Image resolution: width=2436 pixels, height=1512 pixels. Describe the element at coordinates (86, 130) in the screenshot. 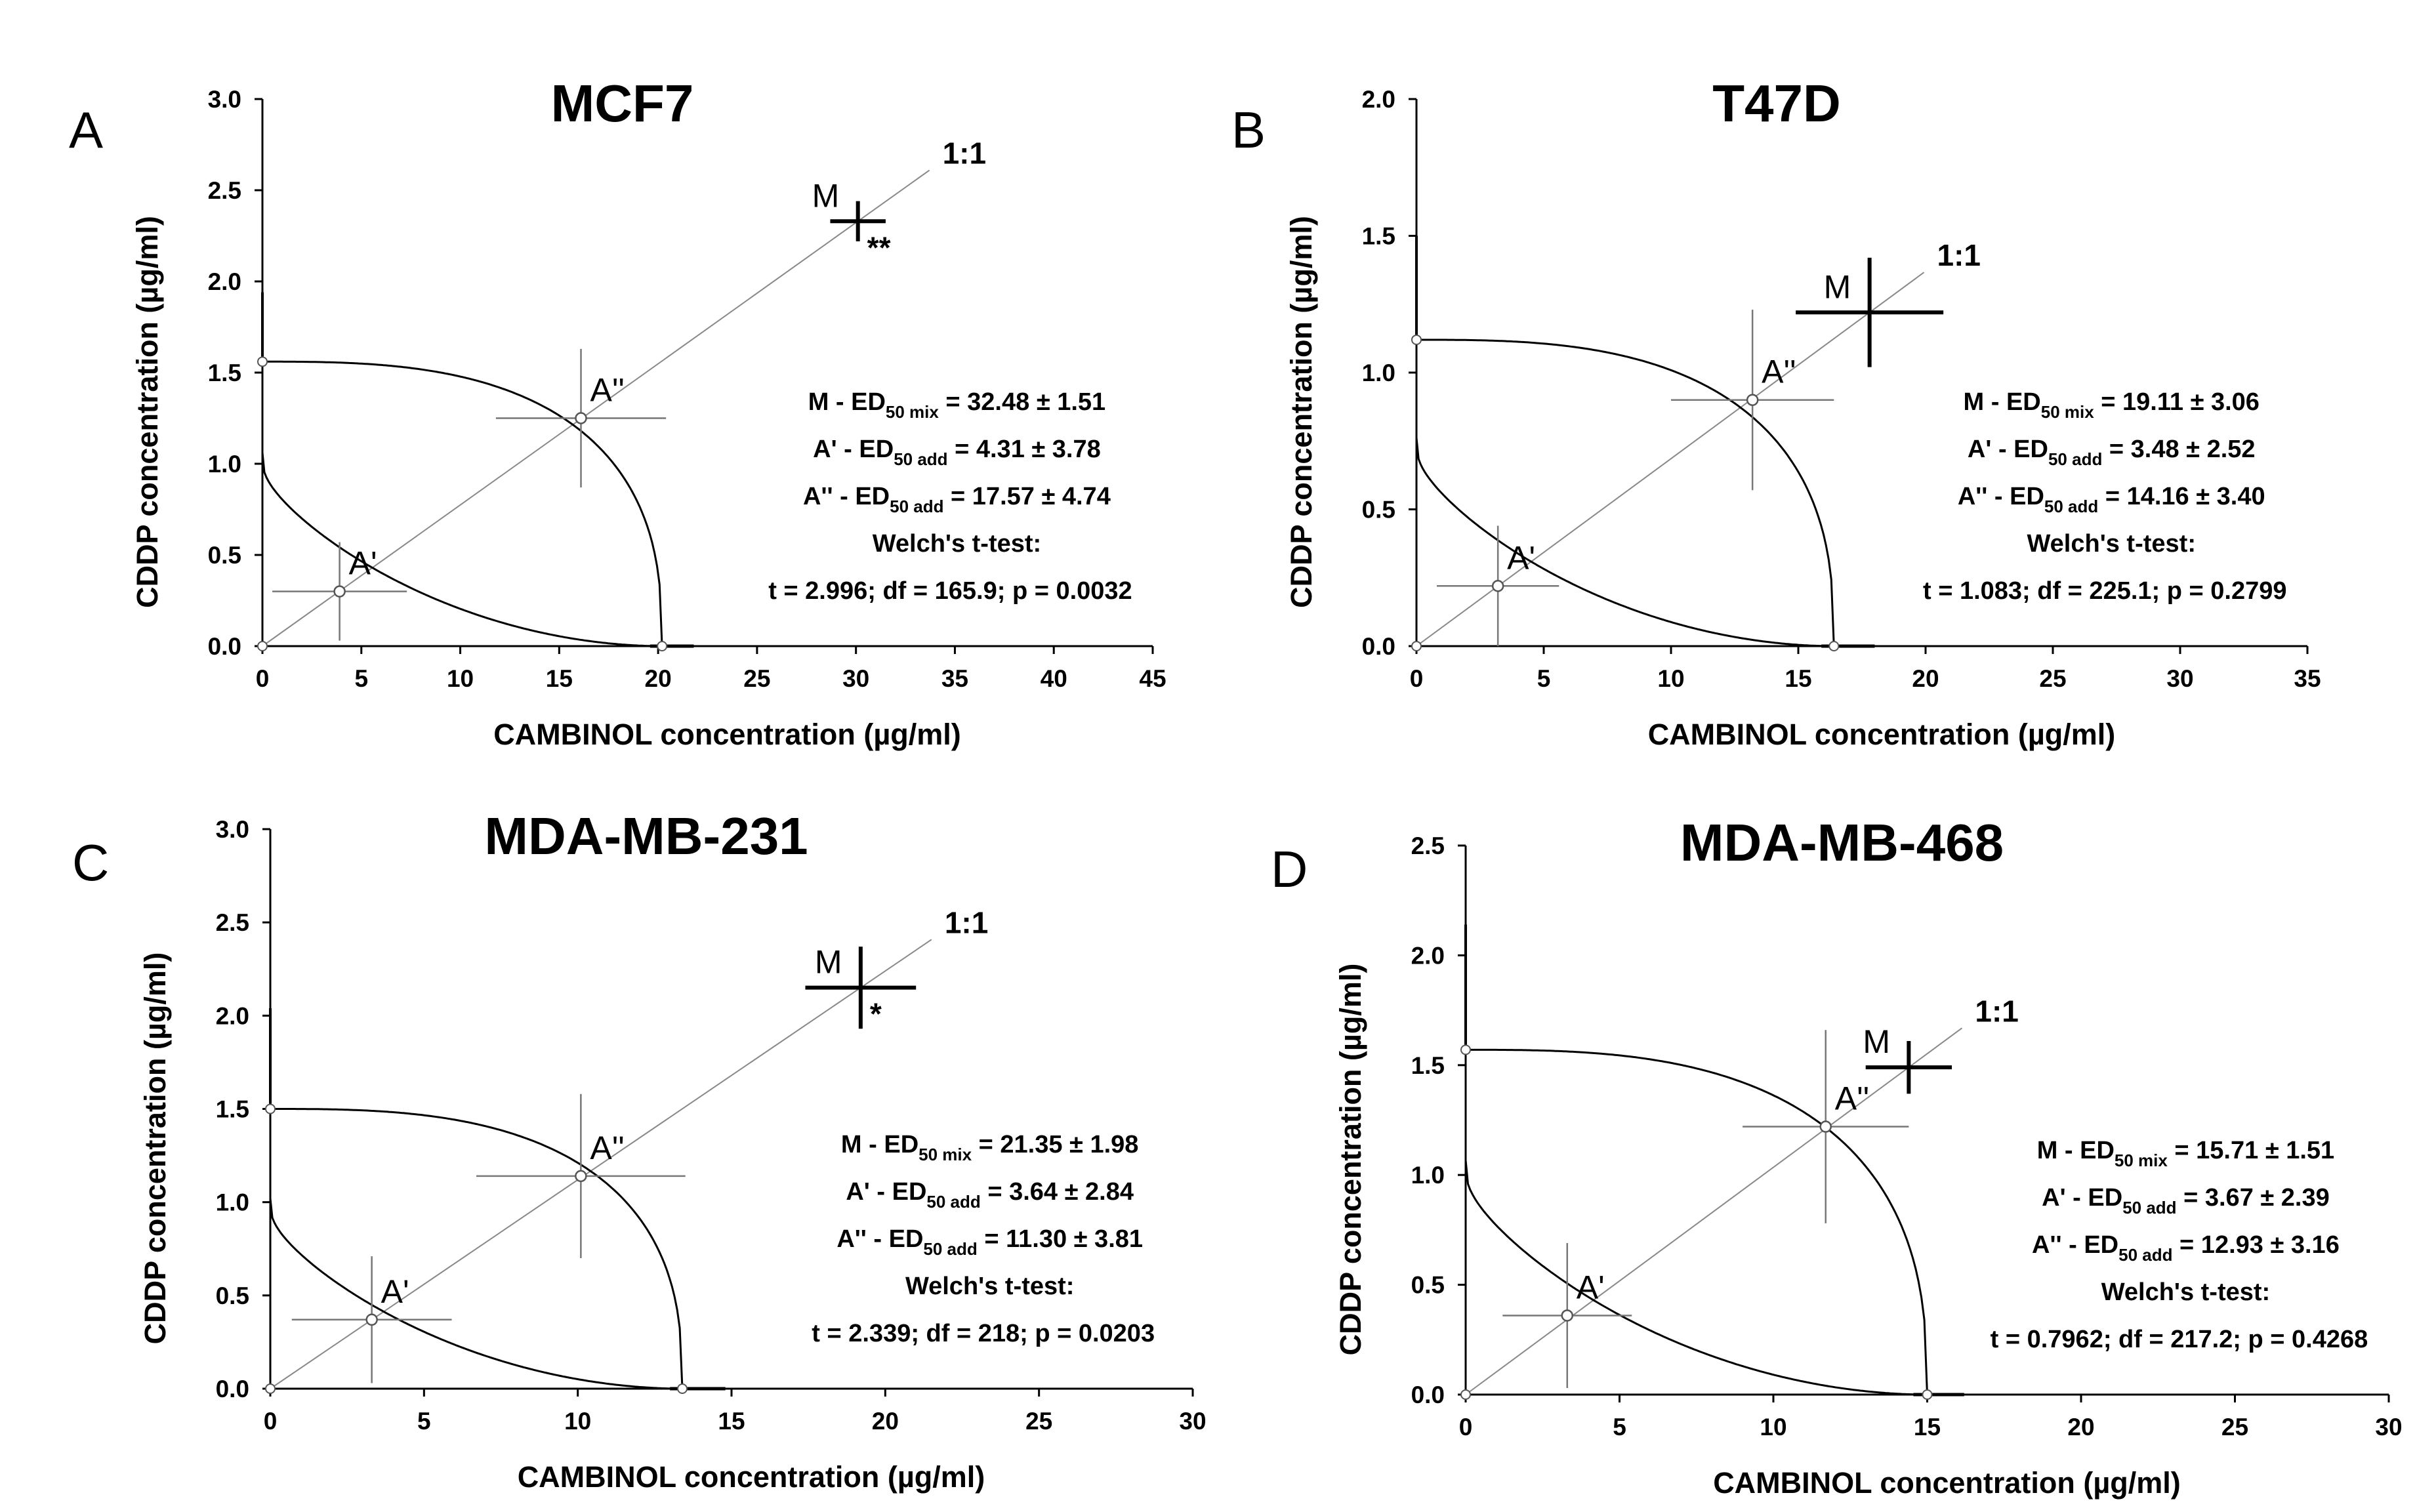

I see `panel-letter: A` at that location.